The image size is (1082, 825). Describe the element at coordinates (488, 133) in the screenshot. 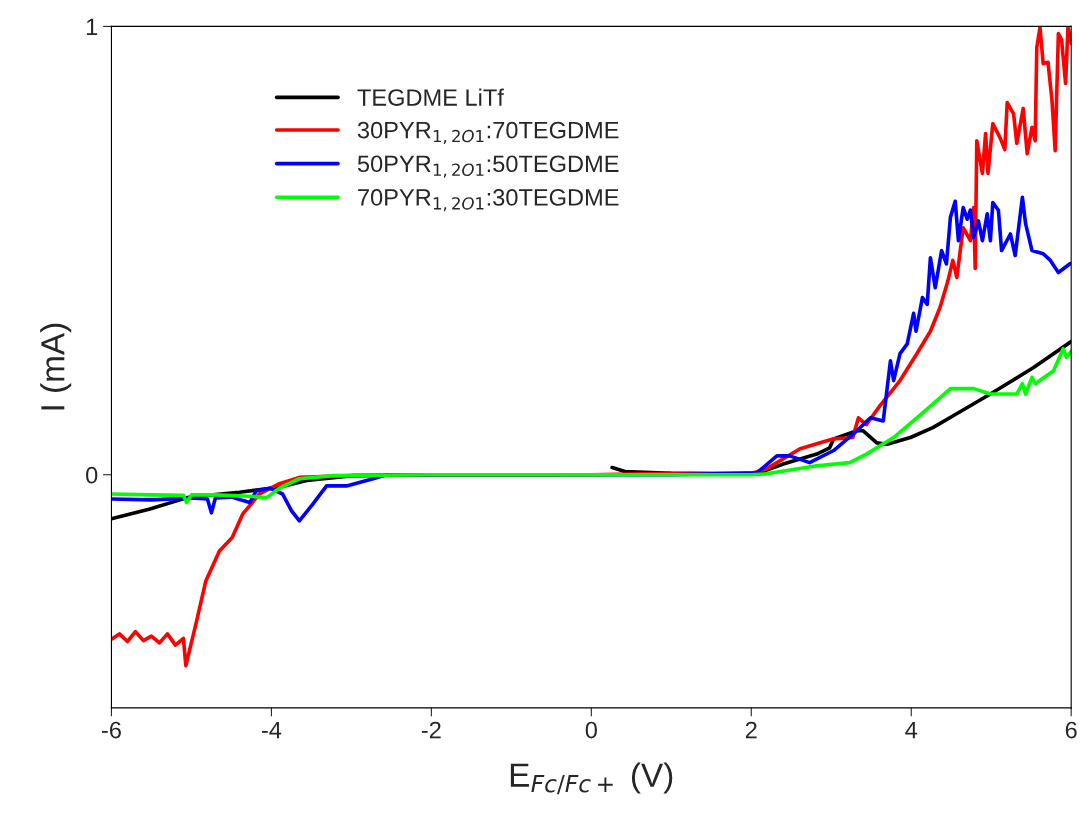

I see `legend-label: 30PYR$_{1,2O1}$:70TEGDME` at that location.